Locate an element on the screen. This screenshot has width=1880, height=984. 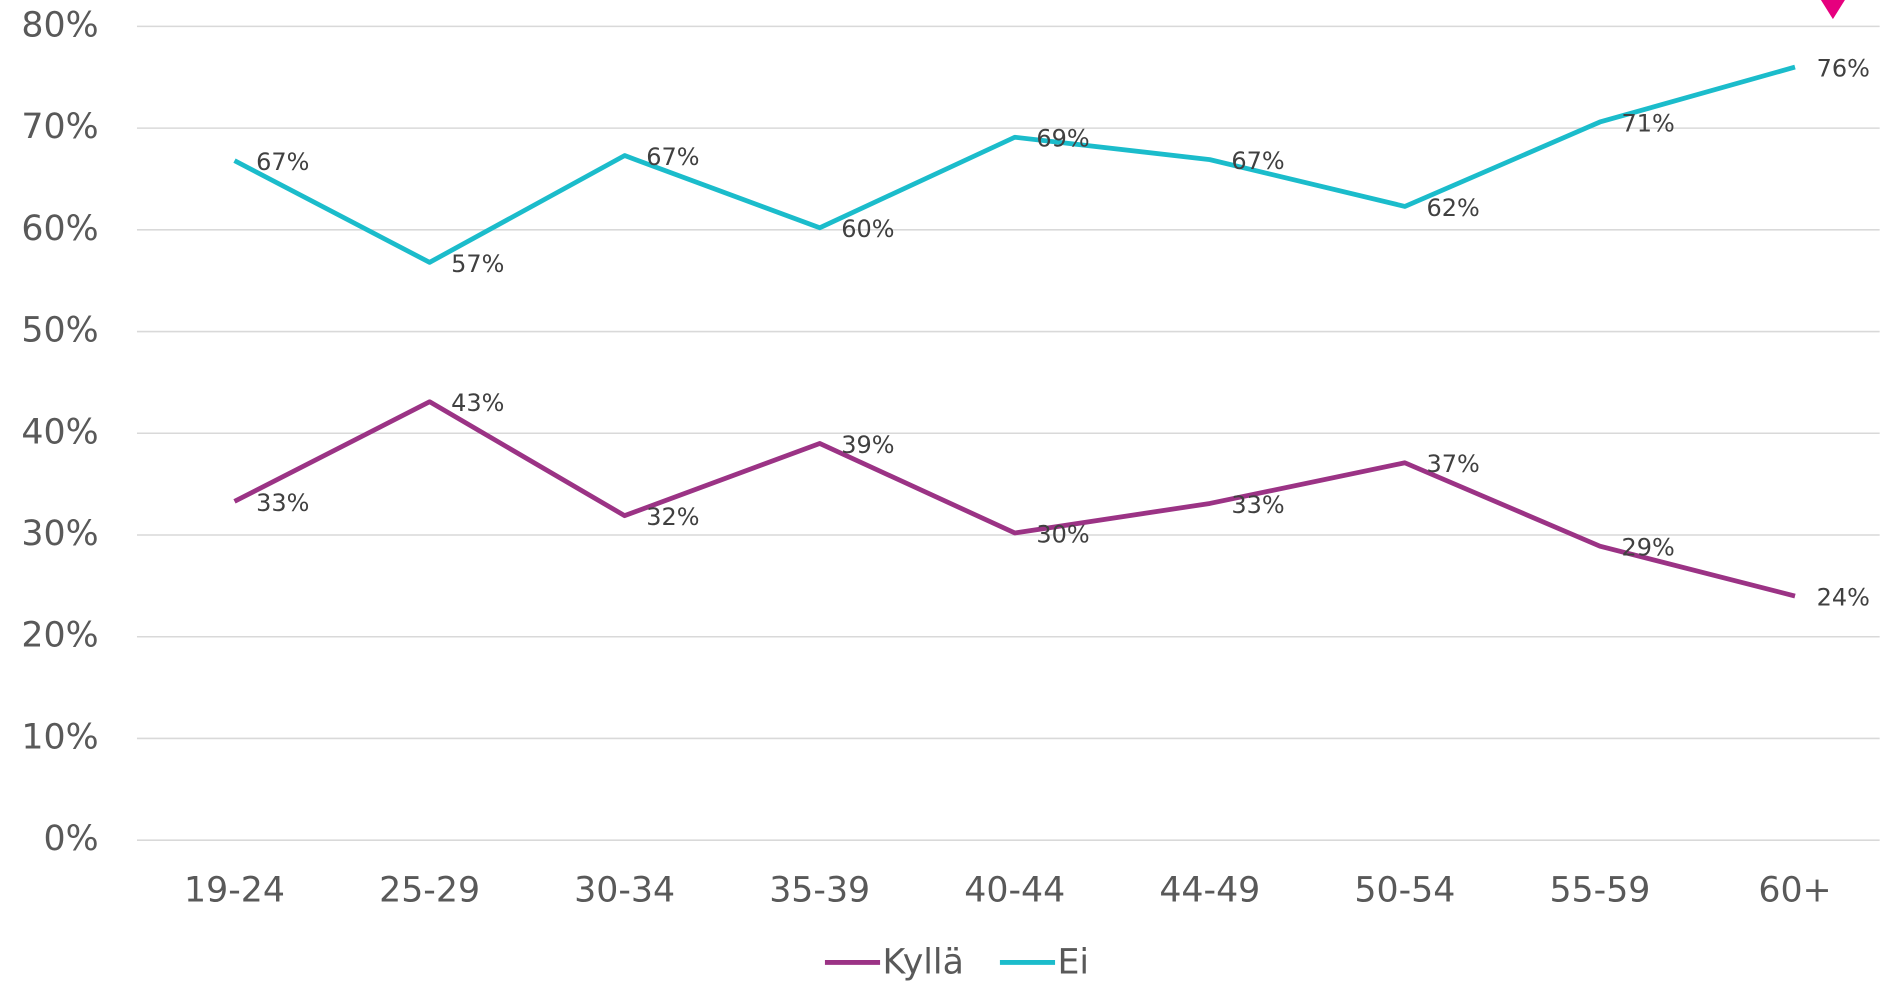
data-label: 57% is located at coordinates (477, 264).